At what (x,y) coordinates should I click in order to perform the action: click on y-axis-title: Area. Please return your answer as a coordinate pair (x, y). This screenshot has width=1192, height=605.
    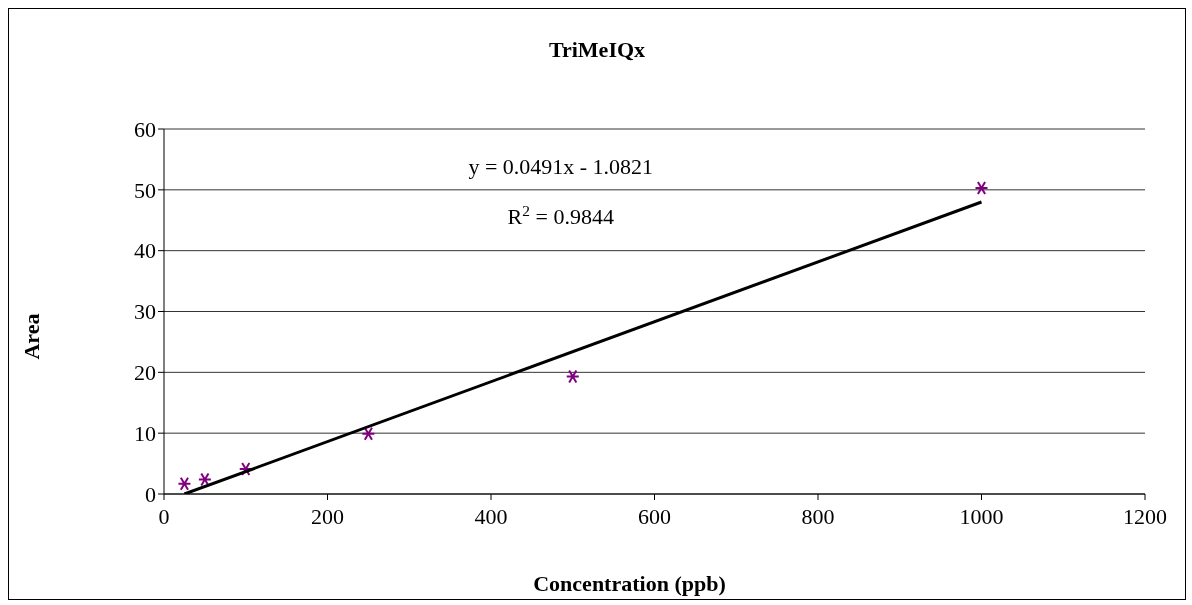
    Looking at the image, I should click on (31, 336).